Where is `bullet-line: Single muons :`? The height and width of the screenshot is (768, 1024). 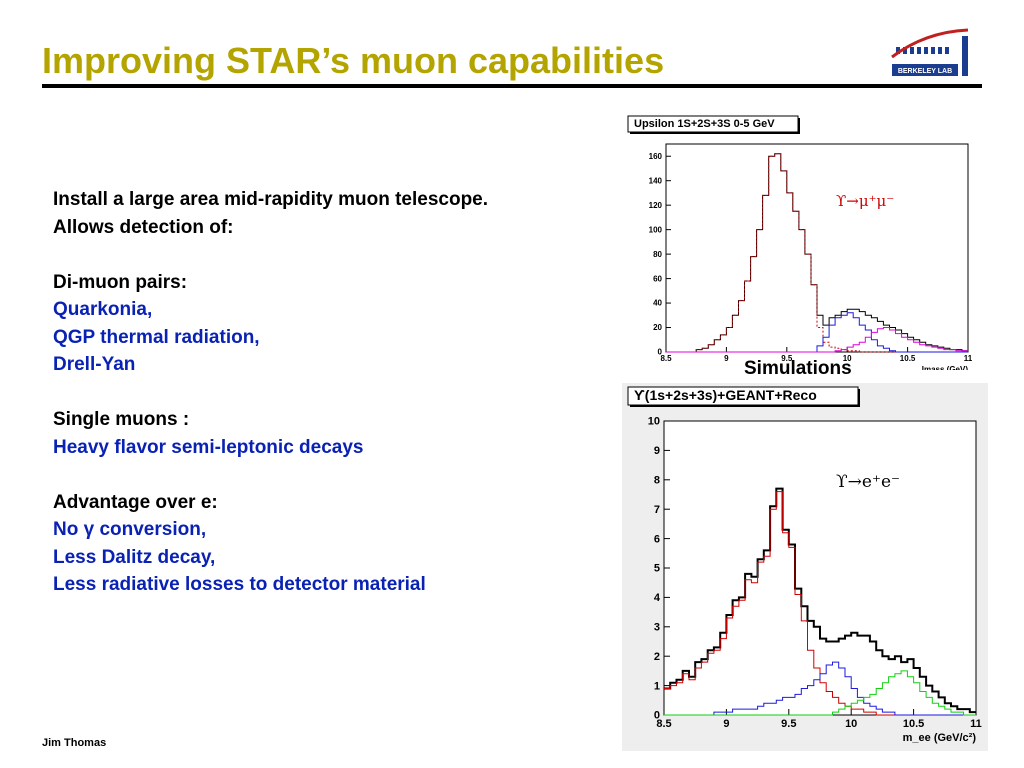 bullet-line: Single muons : is located at coordinates (121, 419).